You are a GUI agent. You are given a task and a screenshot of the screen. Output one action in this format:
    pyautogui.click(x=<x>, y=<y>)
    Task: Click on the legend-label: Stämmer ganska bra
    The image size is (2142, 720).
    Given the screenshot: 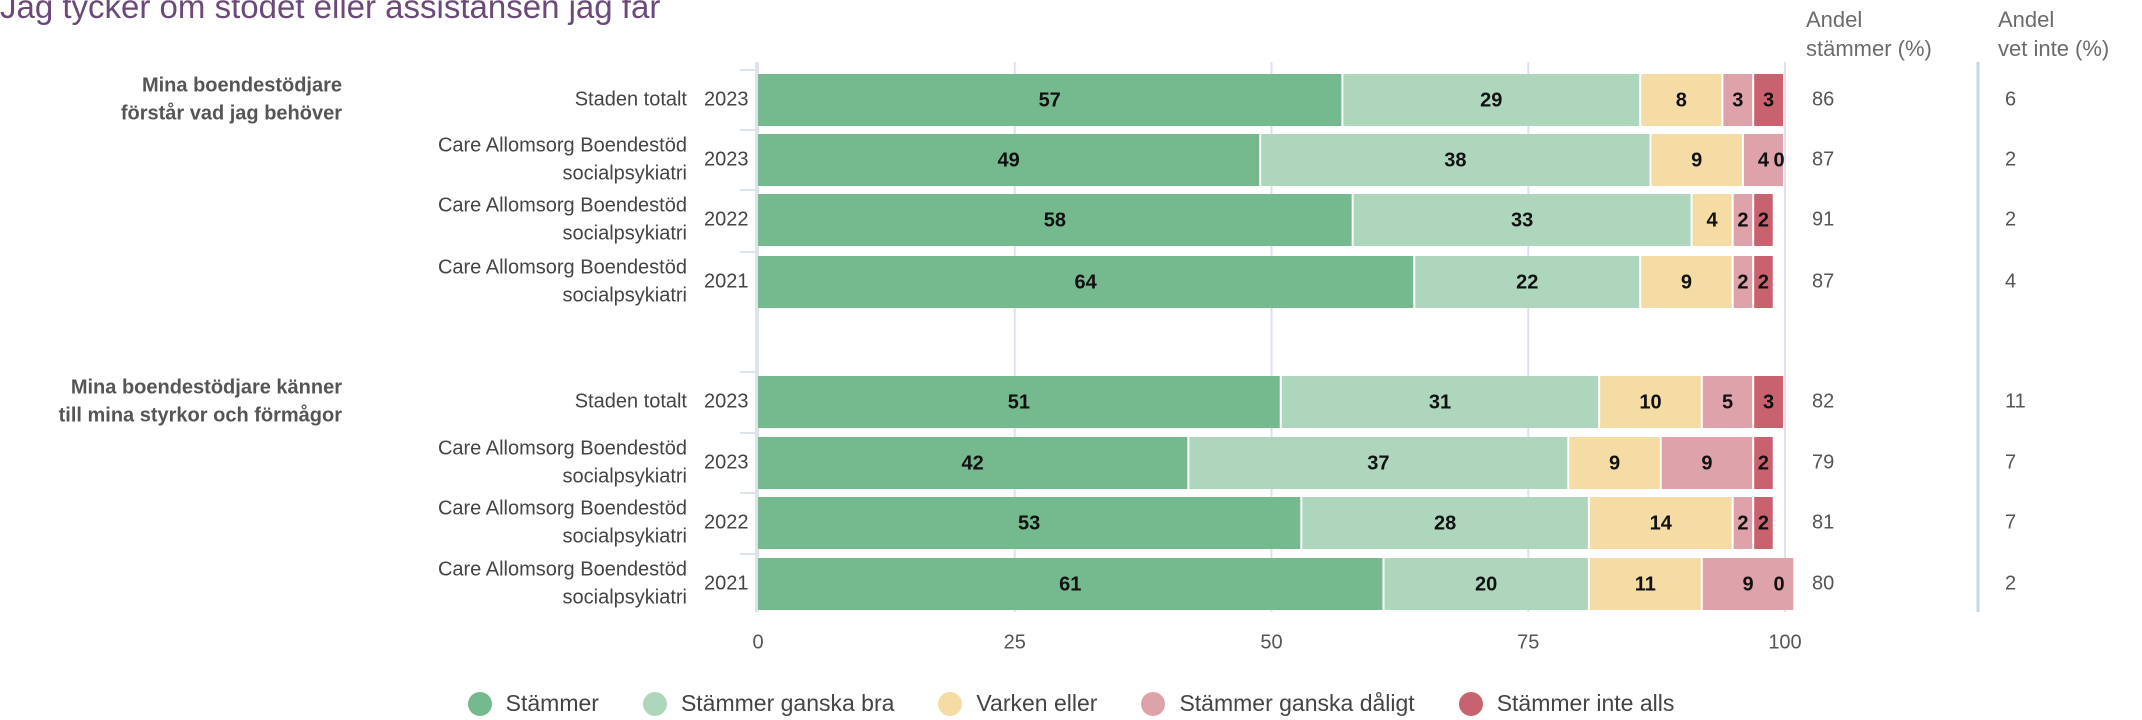 What is the action you would take?
    pyautogui.click(x=787, y=703)
    